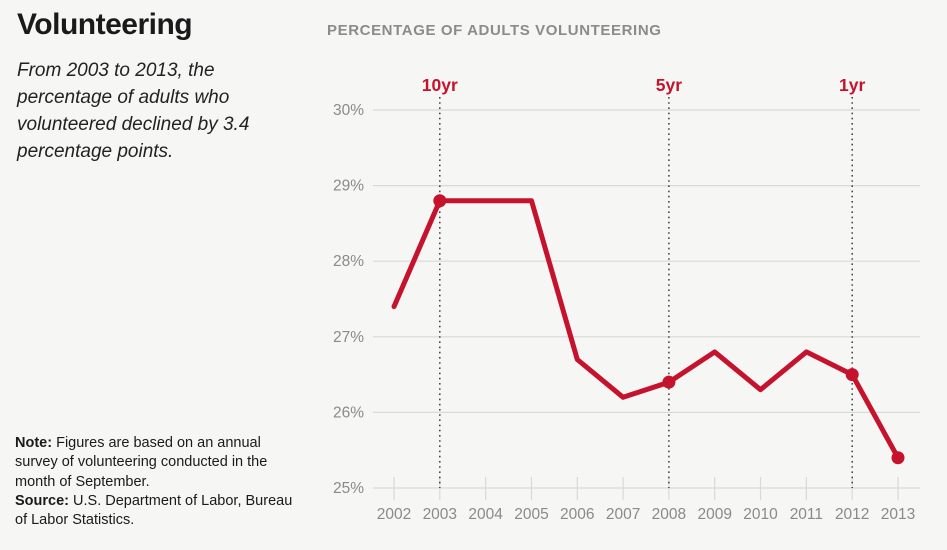  What do you see at coordinates (348, 110) in the screenshot?
I see `y-tick-label: 30%` at bounding box center [348, 110].